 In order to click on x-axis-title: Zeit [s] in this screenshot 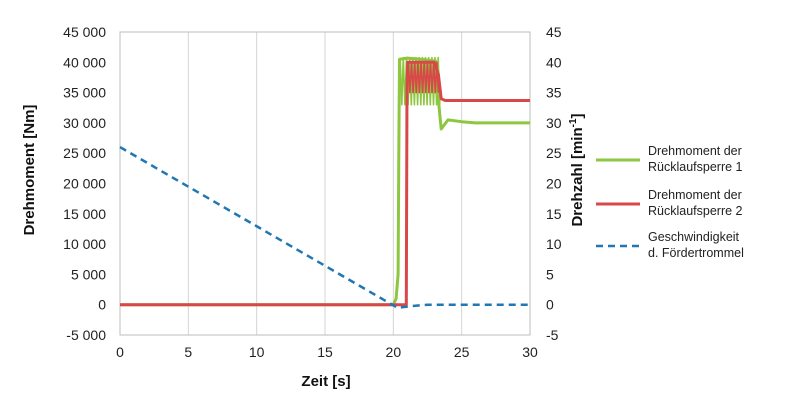, I will do `click(325, 381)`.